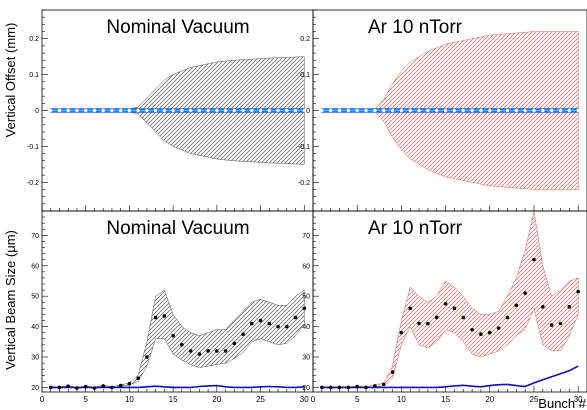  I want to click on offset-nominal-y-tick-label: 0.2, so click(34, 39).